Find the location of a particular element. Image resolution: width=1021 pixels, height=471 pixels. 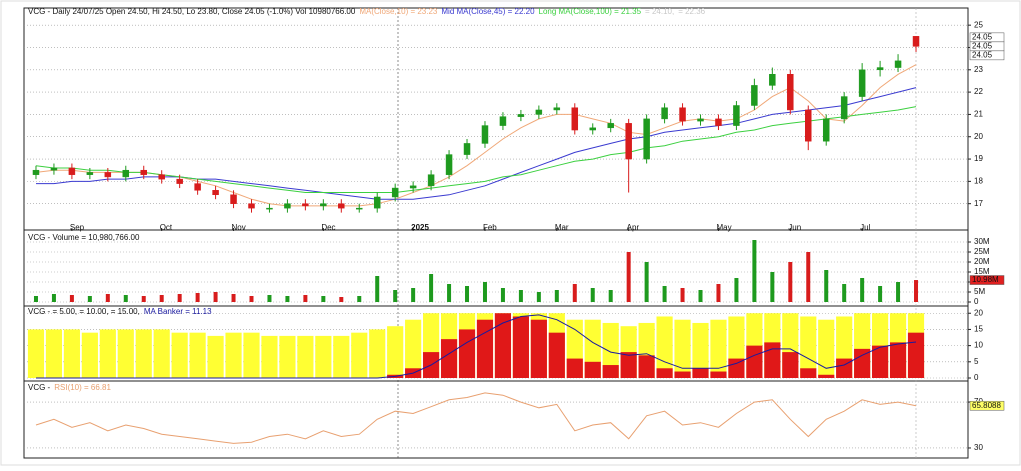

y-tick-label: 30M is located at coordinates (982, 241).